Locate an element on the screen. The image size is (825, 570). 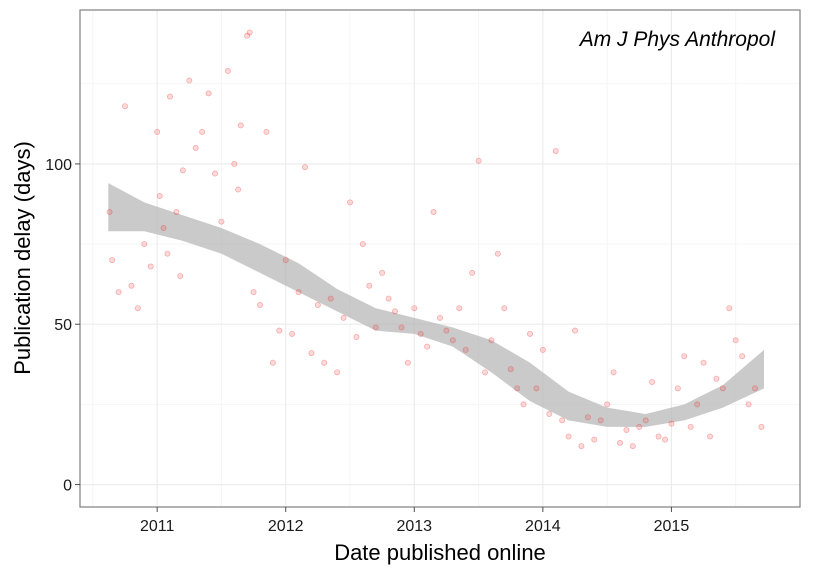
y-axis-title: Publication delay (days) is located at coordinates (22, 258).